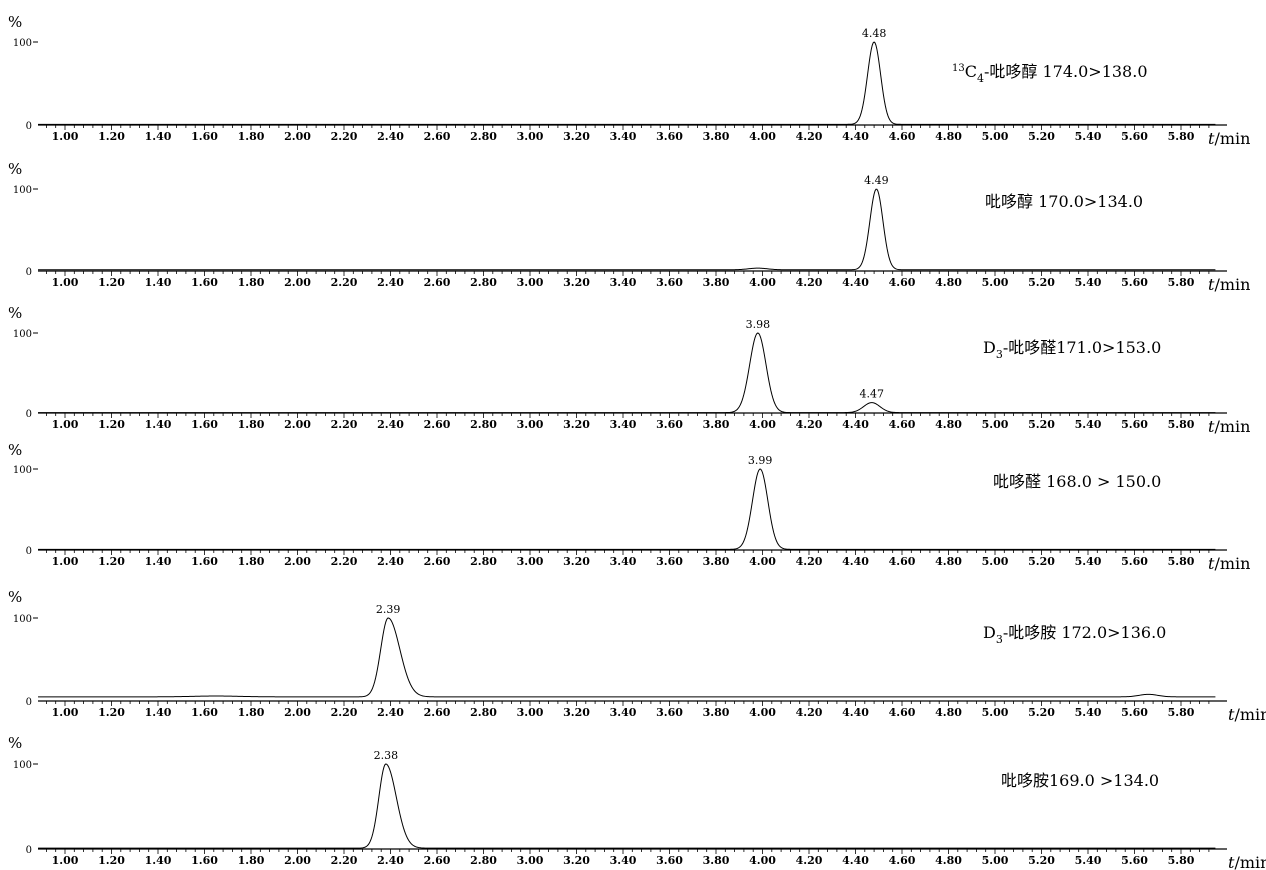 The image size is (1266, 870). What do you see at coordinates (995, 561) in the screenshot?
I see `x-tick-label: 5.00` at bounding box center [995, 561].